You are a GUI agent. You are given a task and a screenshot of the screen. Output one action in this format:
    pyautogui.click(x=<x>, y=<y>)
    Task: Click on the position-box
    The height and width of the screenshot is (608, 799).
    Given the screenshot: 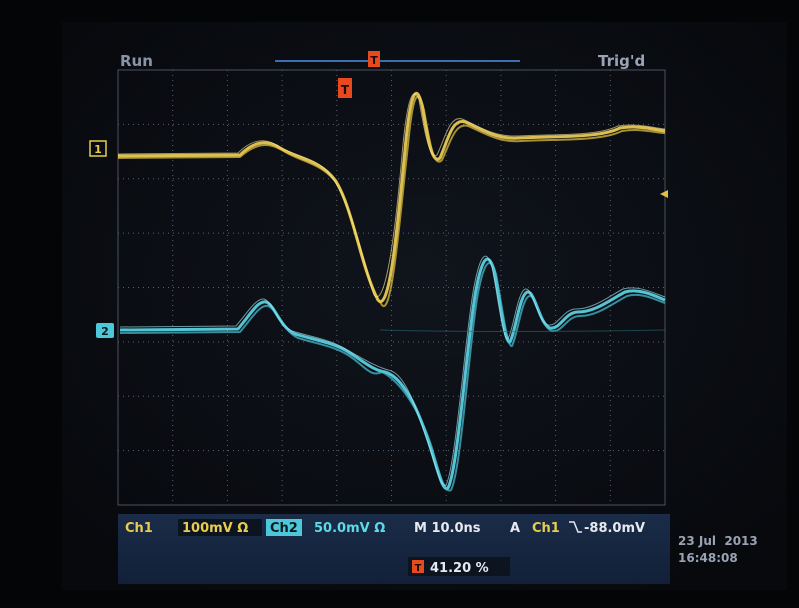 What is the action you would take?
    pyautogui.click(x=459, y=566)
    